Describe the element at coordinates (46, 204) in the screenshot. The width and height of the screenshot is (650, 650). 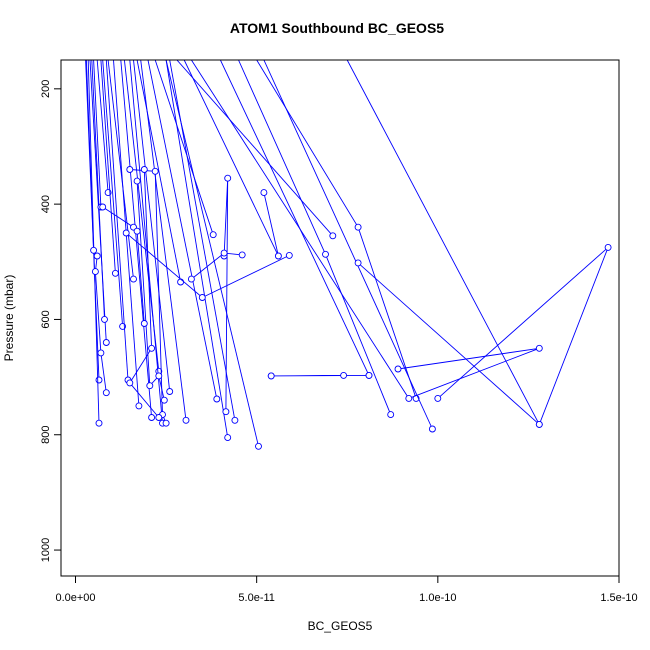
I see `y-tick-label: 400` at that location.